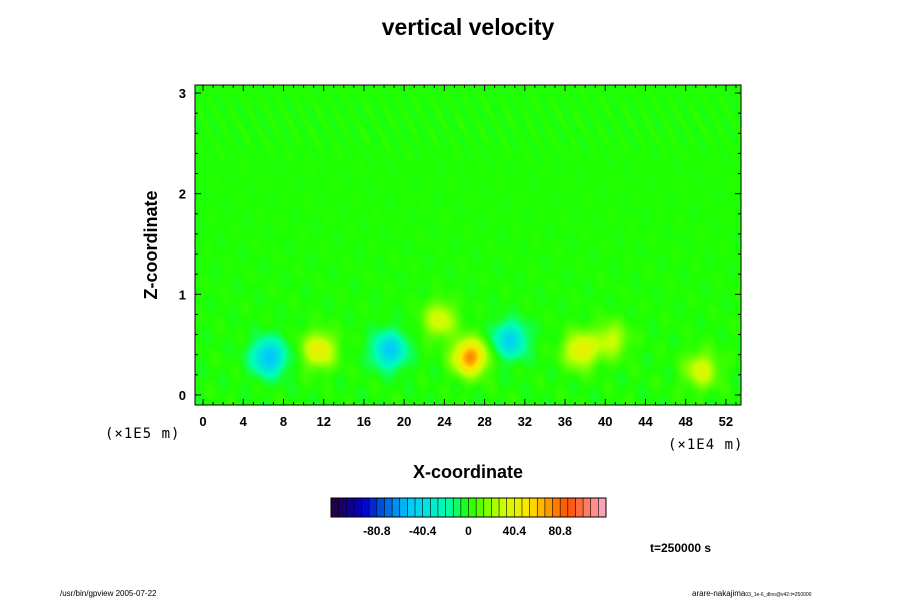  I want to click on x-tick-label: 36, so click(565, 421).